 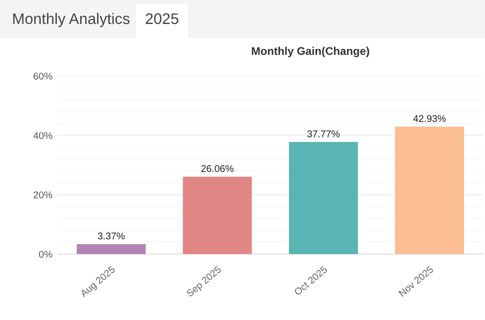 What do you see at coordinates (45, 254) in the screenshot?
I see `y-tick-label: 0%` at bounding box center [45, 254].